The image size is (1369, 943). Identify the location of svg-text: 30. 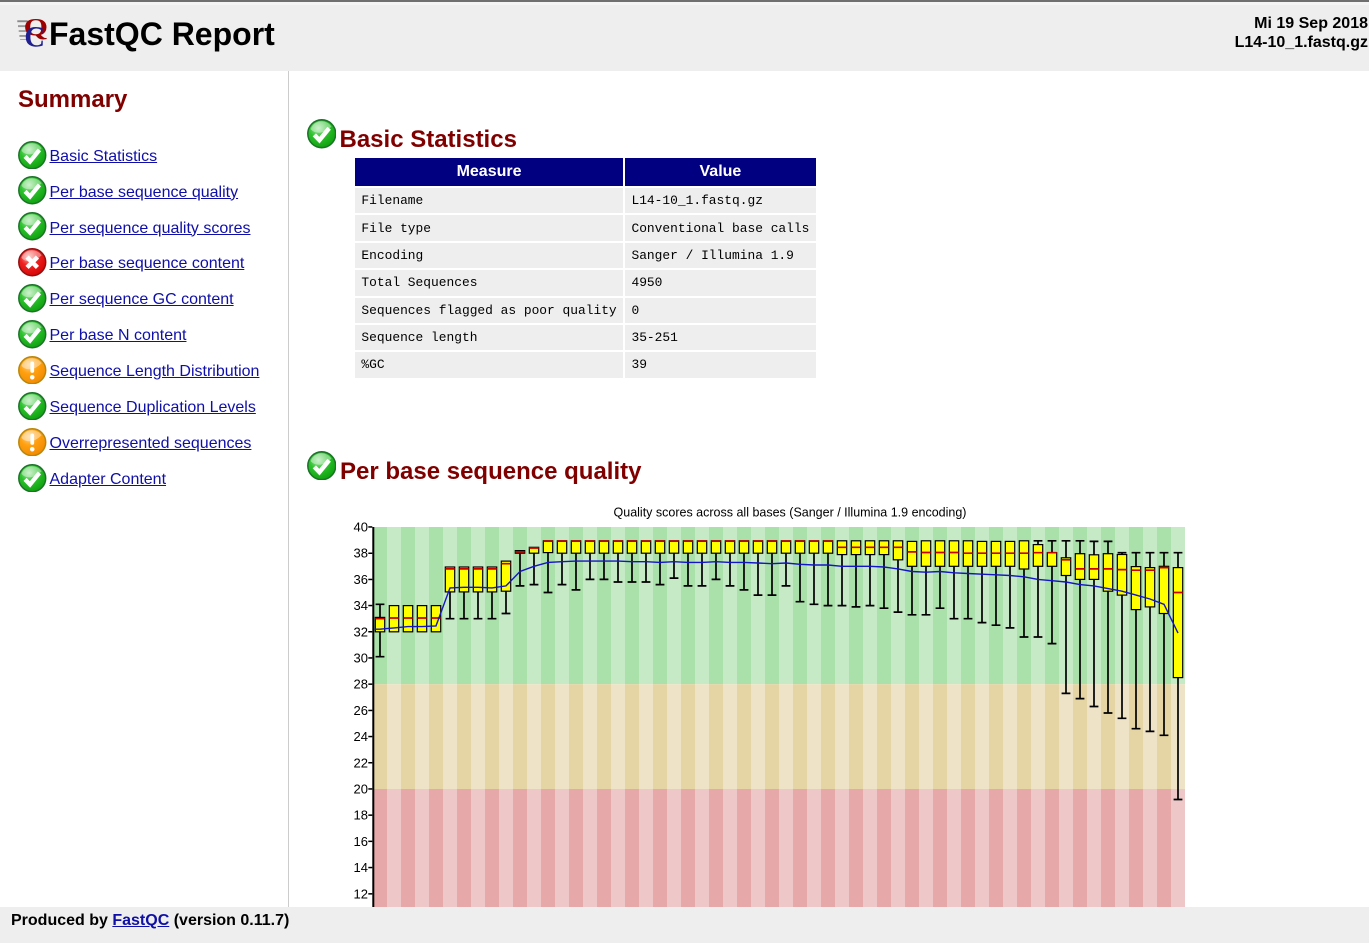
(361, 658).